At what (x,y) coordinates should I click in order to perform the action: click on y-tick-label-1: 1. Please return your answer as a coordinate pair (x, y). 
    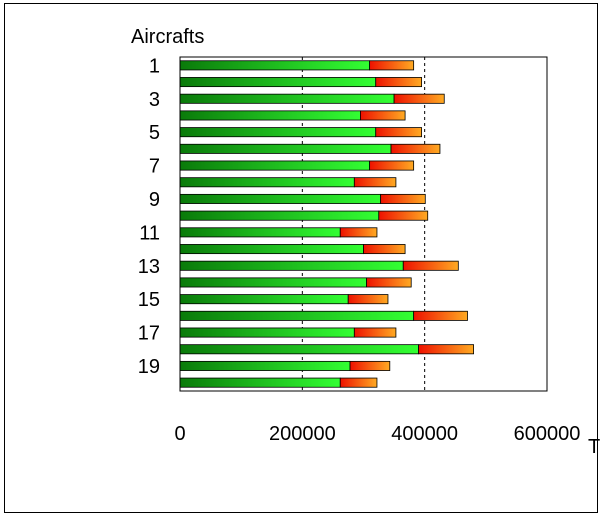
    Looking at the image, I should click on (154, 66).